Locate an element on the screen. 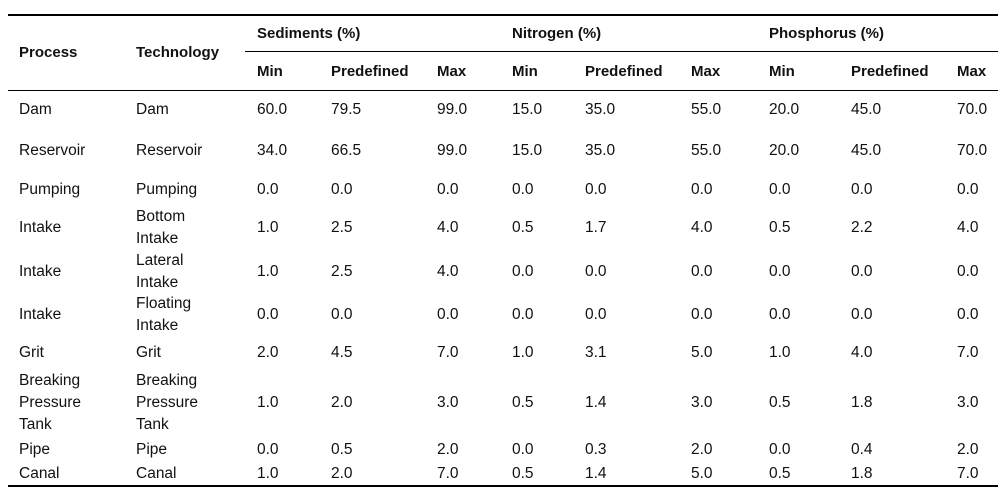  cell-value: 15.0 is located at coordinates (527, 150).